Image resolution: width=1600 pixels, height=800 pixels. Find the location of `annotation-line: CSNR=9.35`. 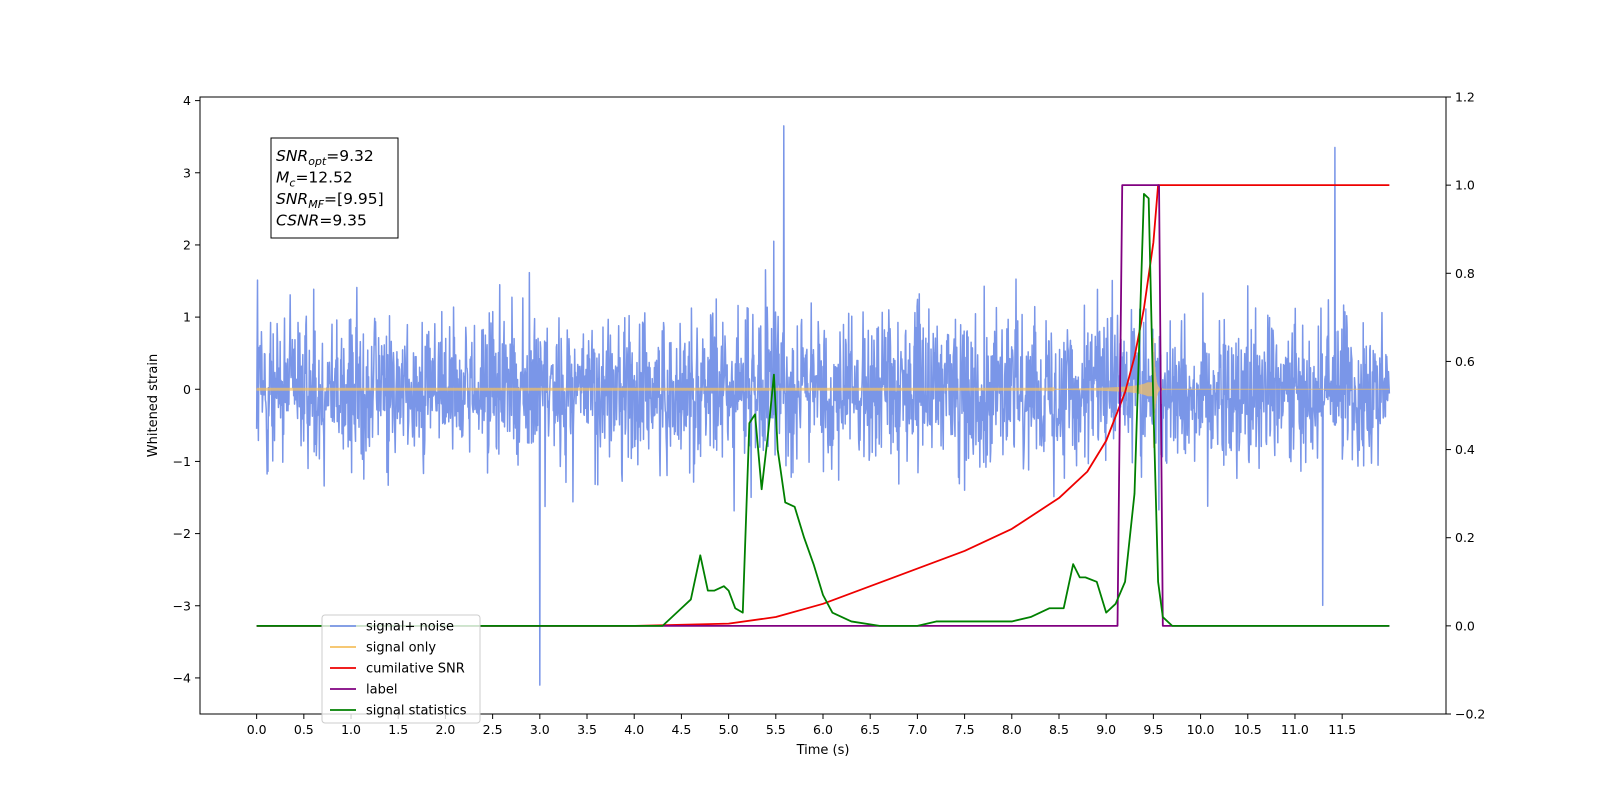

annotation-line: CSNR=9.35 is located at coordinates (321, 221).